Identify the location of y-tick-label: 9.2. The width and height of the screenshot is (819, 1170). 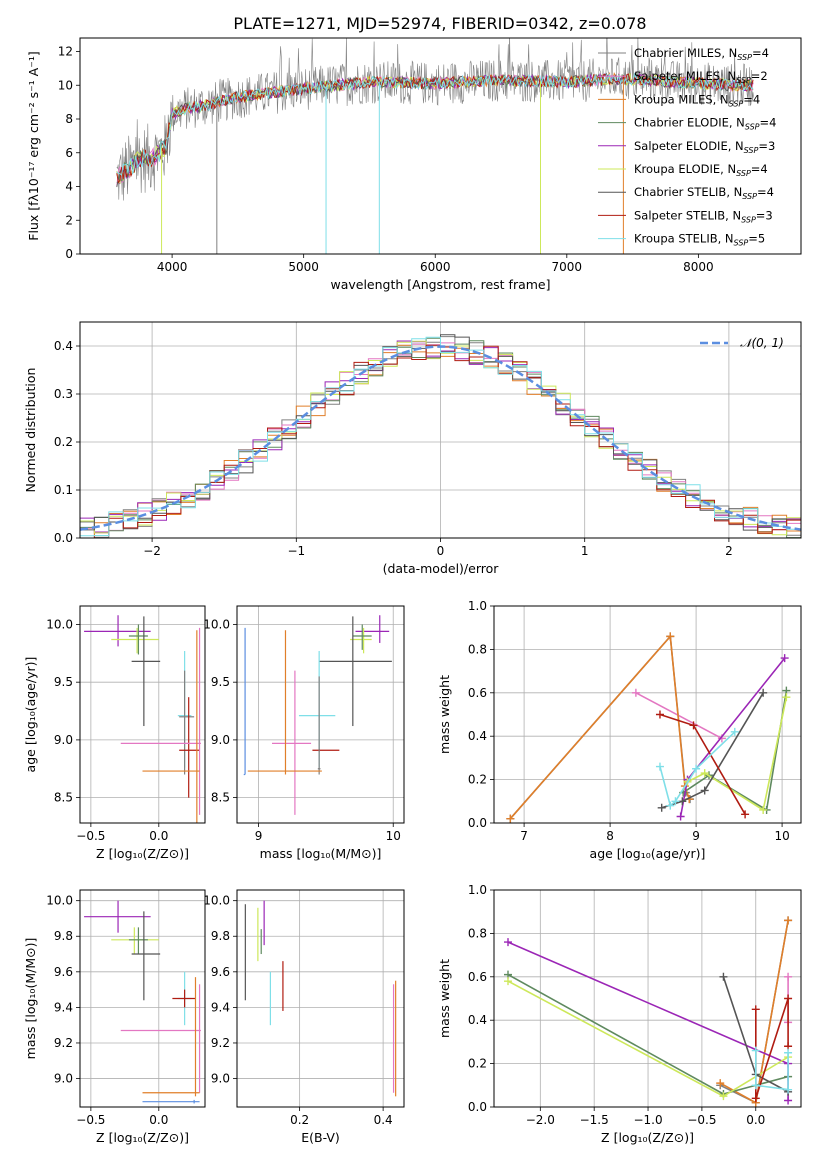
(220, 1043).